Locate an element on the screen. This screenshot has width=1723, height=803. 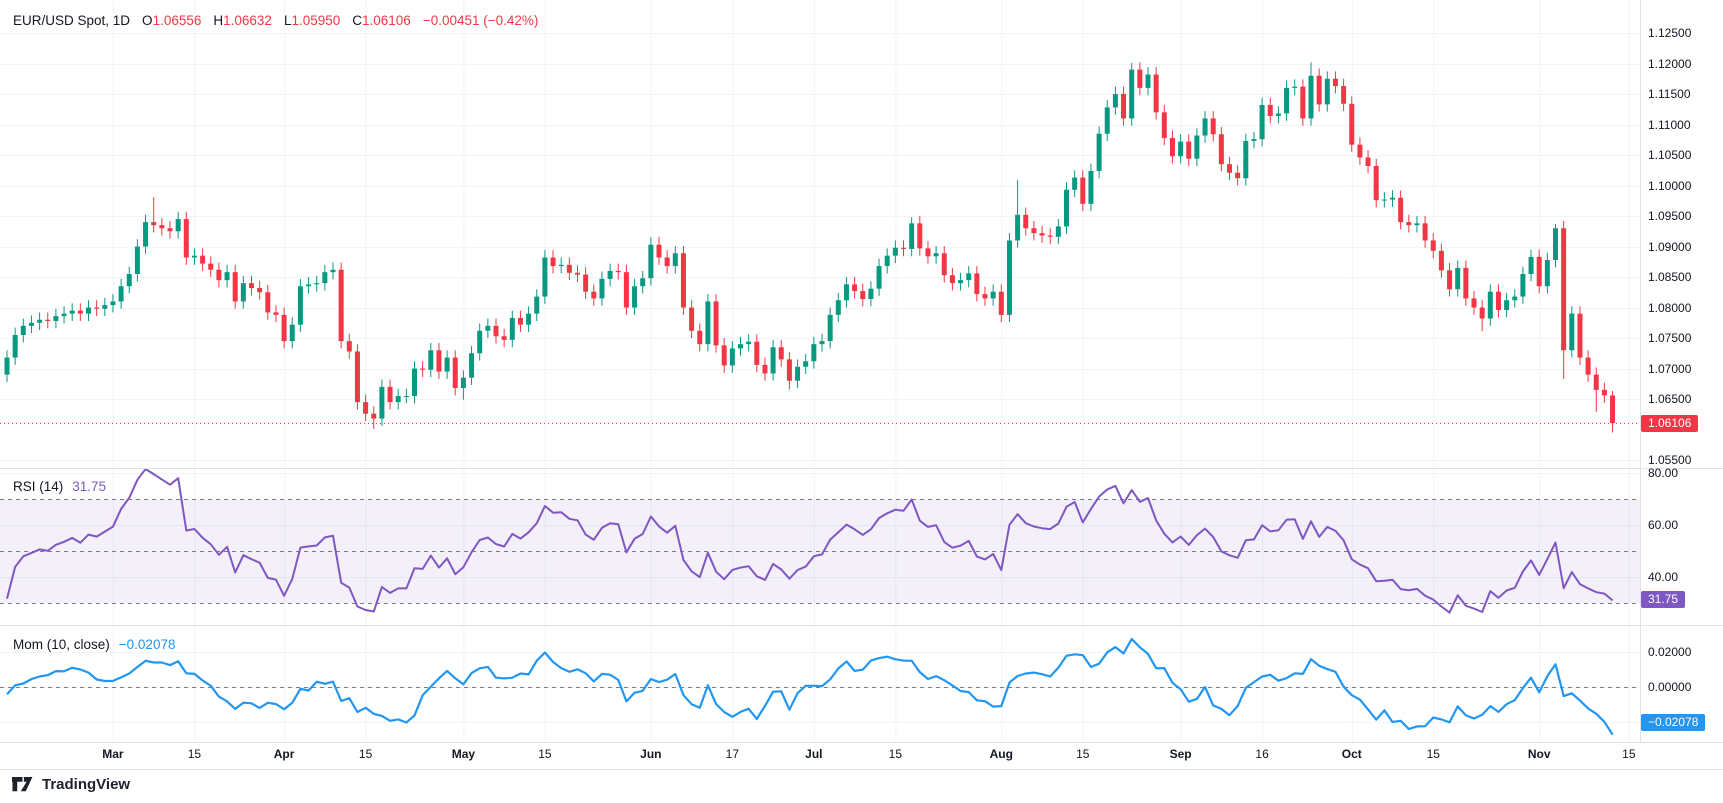
momentum-line is located at coordinates (810, 686).